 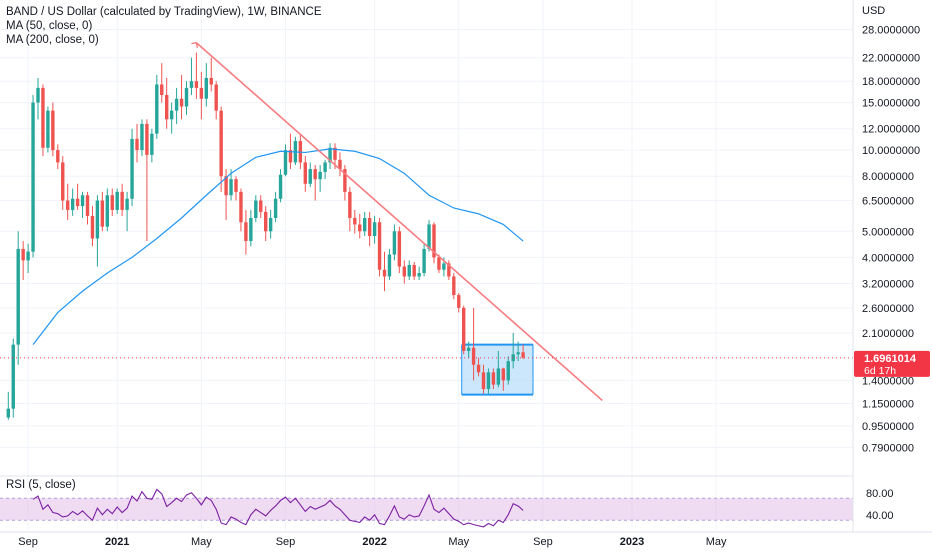 What do you see at coordinates (632, 542) in the screenshot?
I see `time-tick-label: 2023` at bounding box center [632, 542].